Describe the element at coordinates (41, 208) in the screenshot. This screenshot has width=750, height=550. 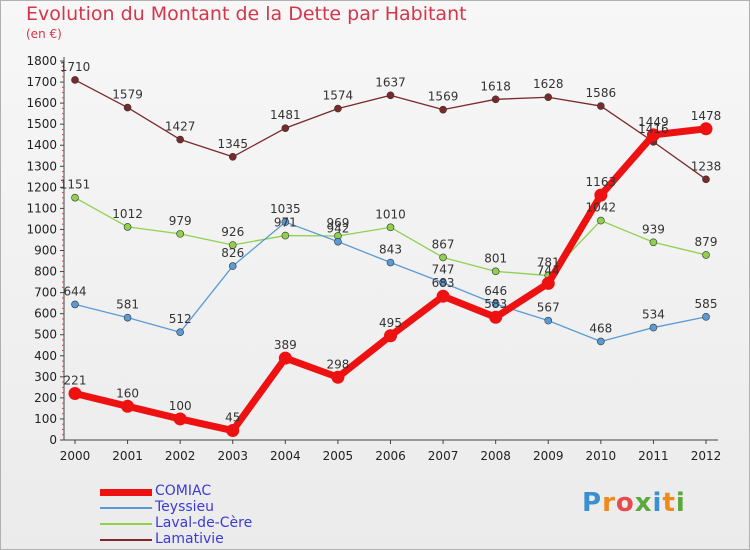
I see `y-tick-label: 1100` at that location.